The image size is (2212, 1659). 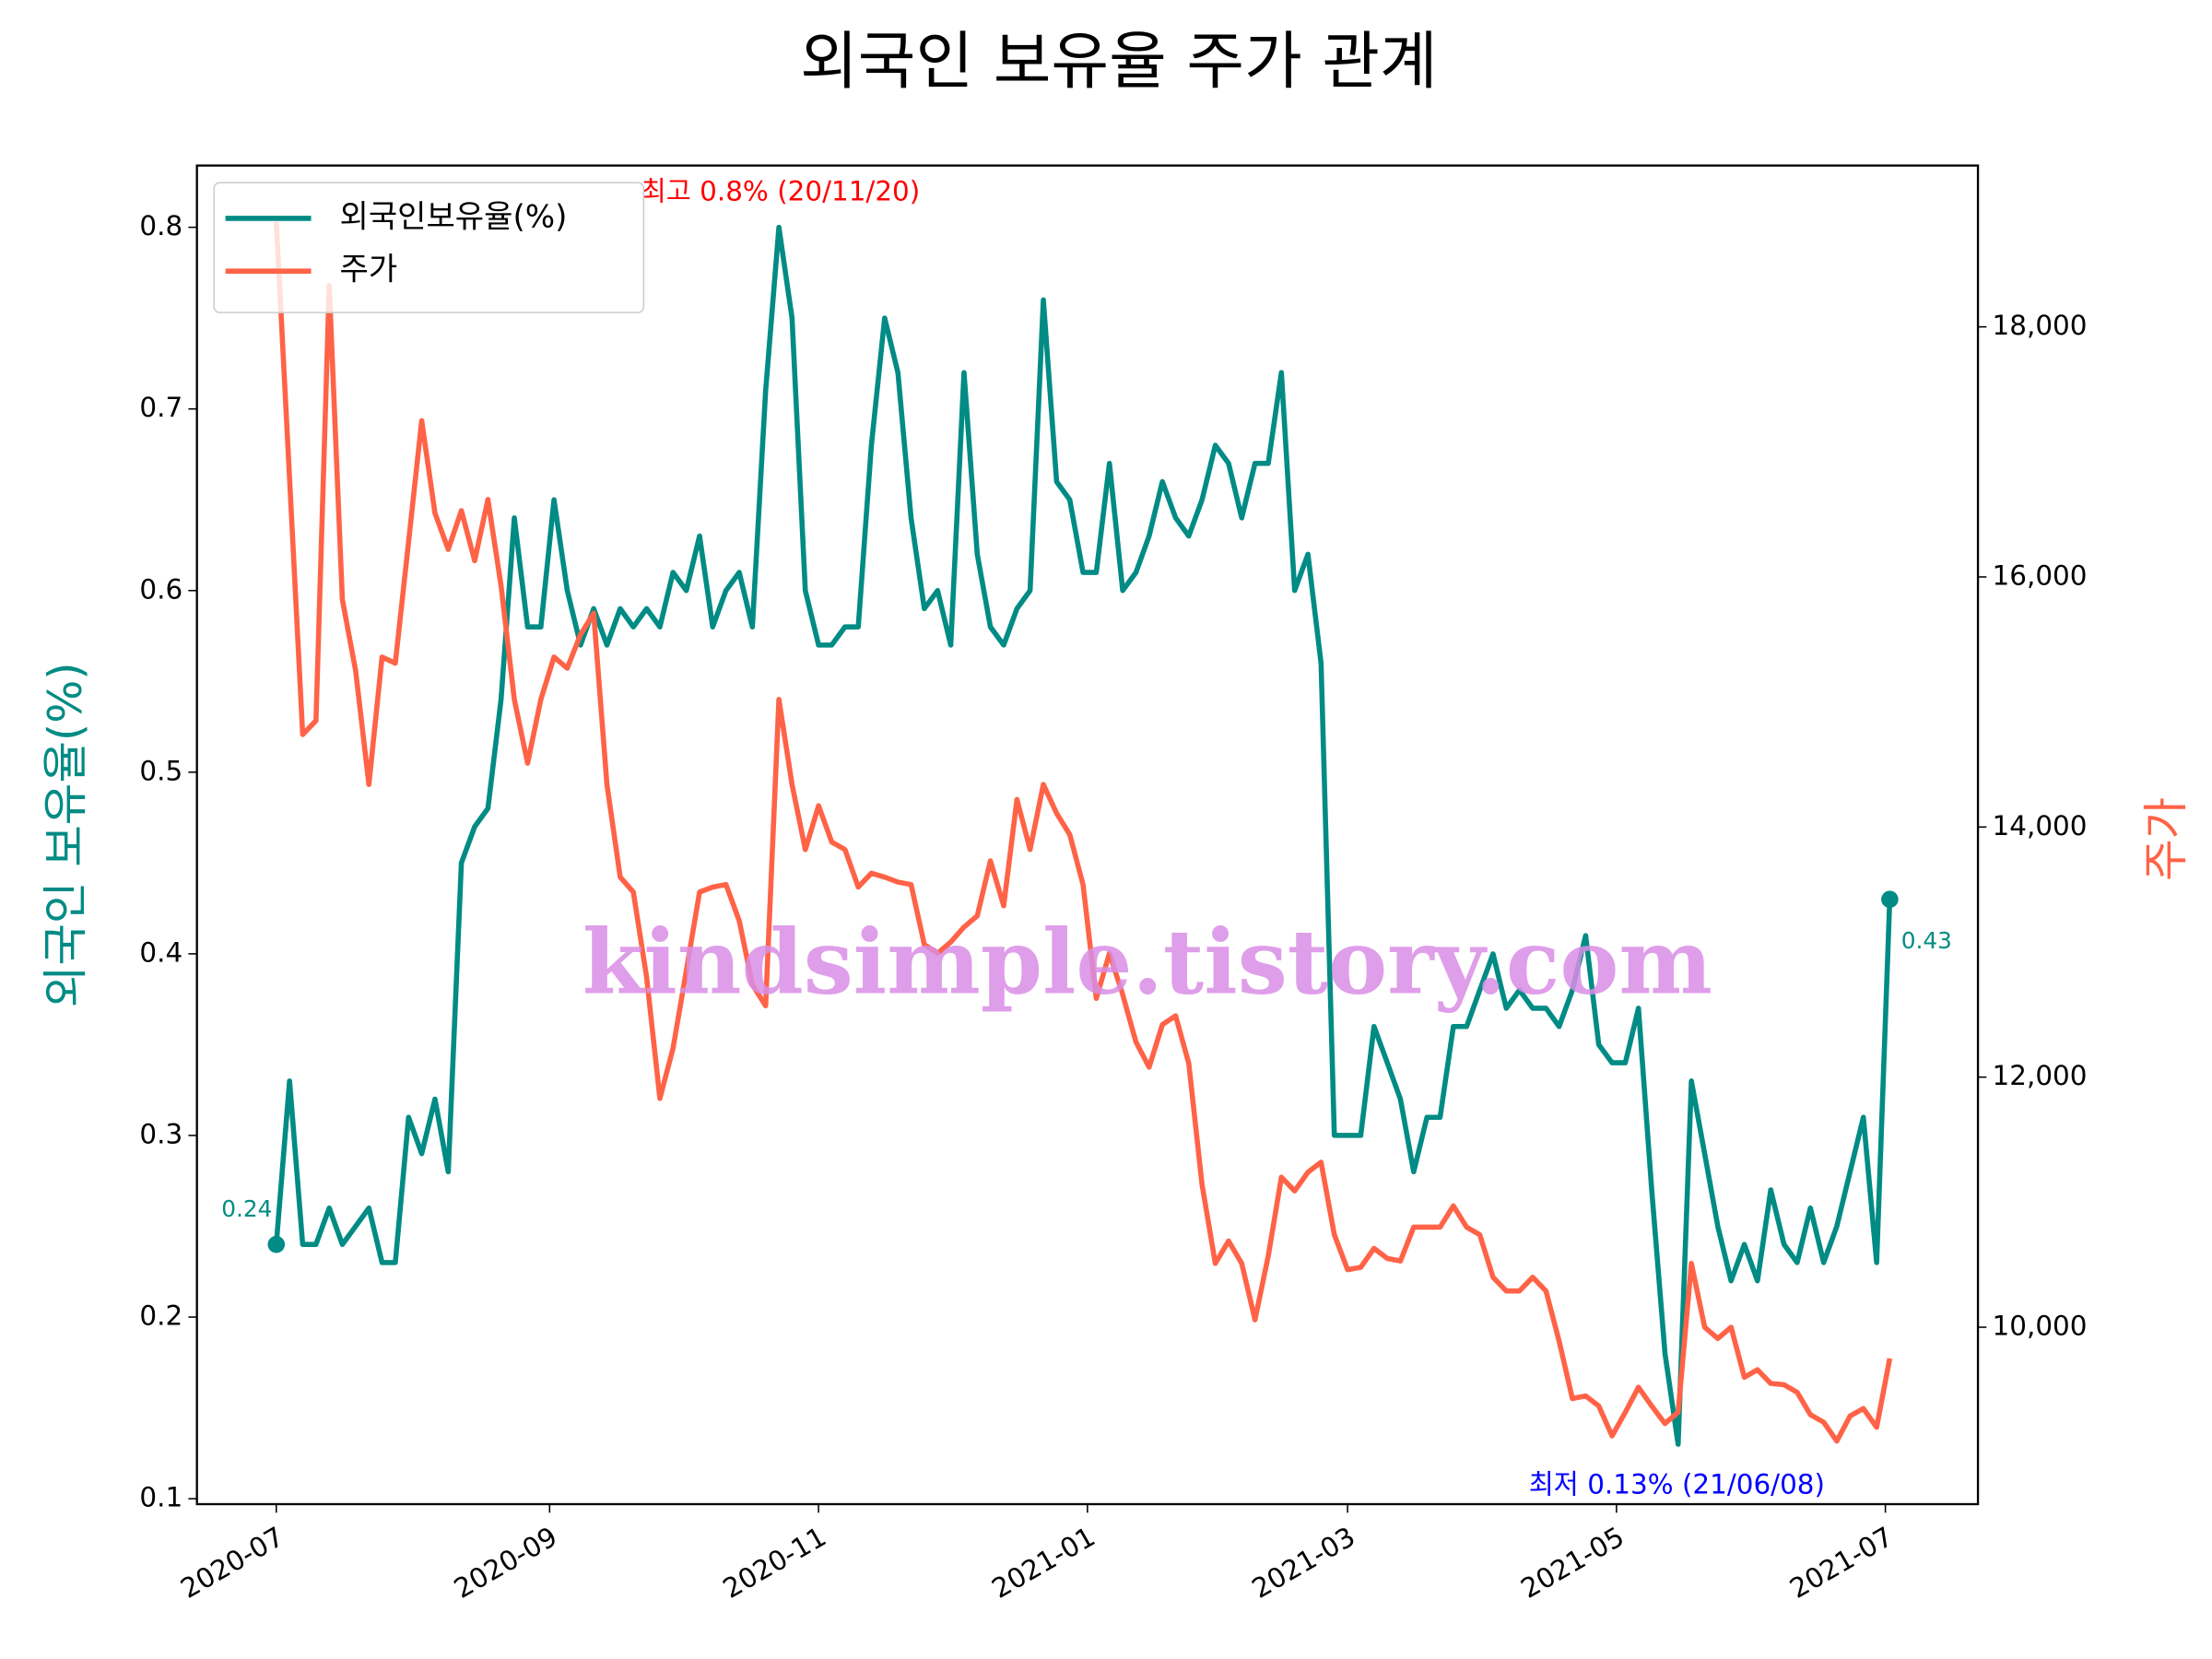 What do you see at coordinates (1926, 940) in the screenshot?
I see `annotation: 0.43` at bounding box center [1926, 940].